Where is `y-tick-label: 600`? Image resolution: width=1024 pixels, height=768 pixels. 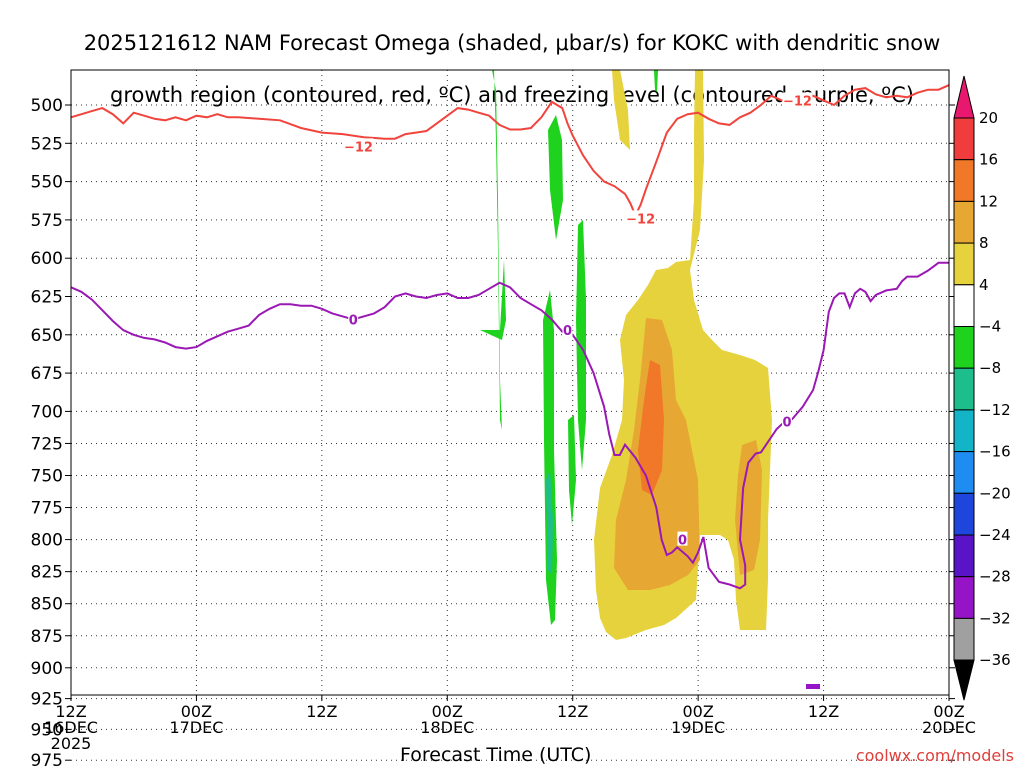
y-tick-label: 600 is located at coordinates (47, 259).